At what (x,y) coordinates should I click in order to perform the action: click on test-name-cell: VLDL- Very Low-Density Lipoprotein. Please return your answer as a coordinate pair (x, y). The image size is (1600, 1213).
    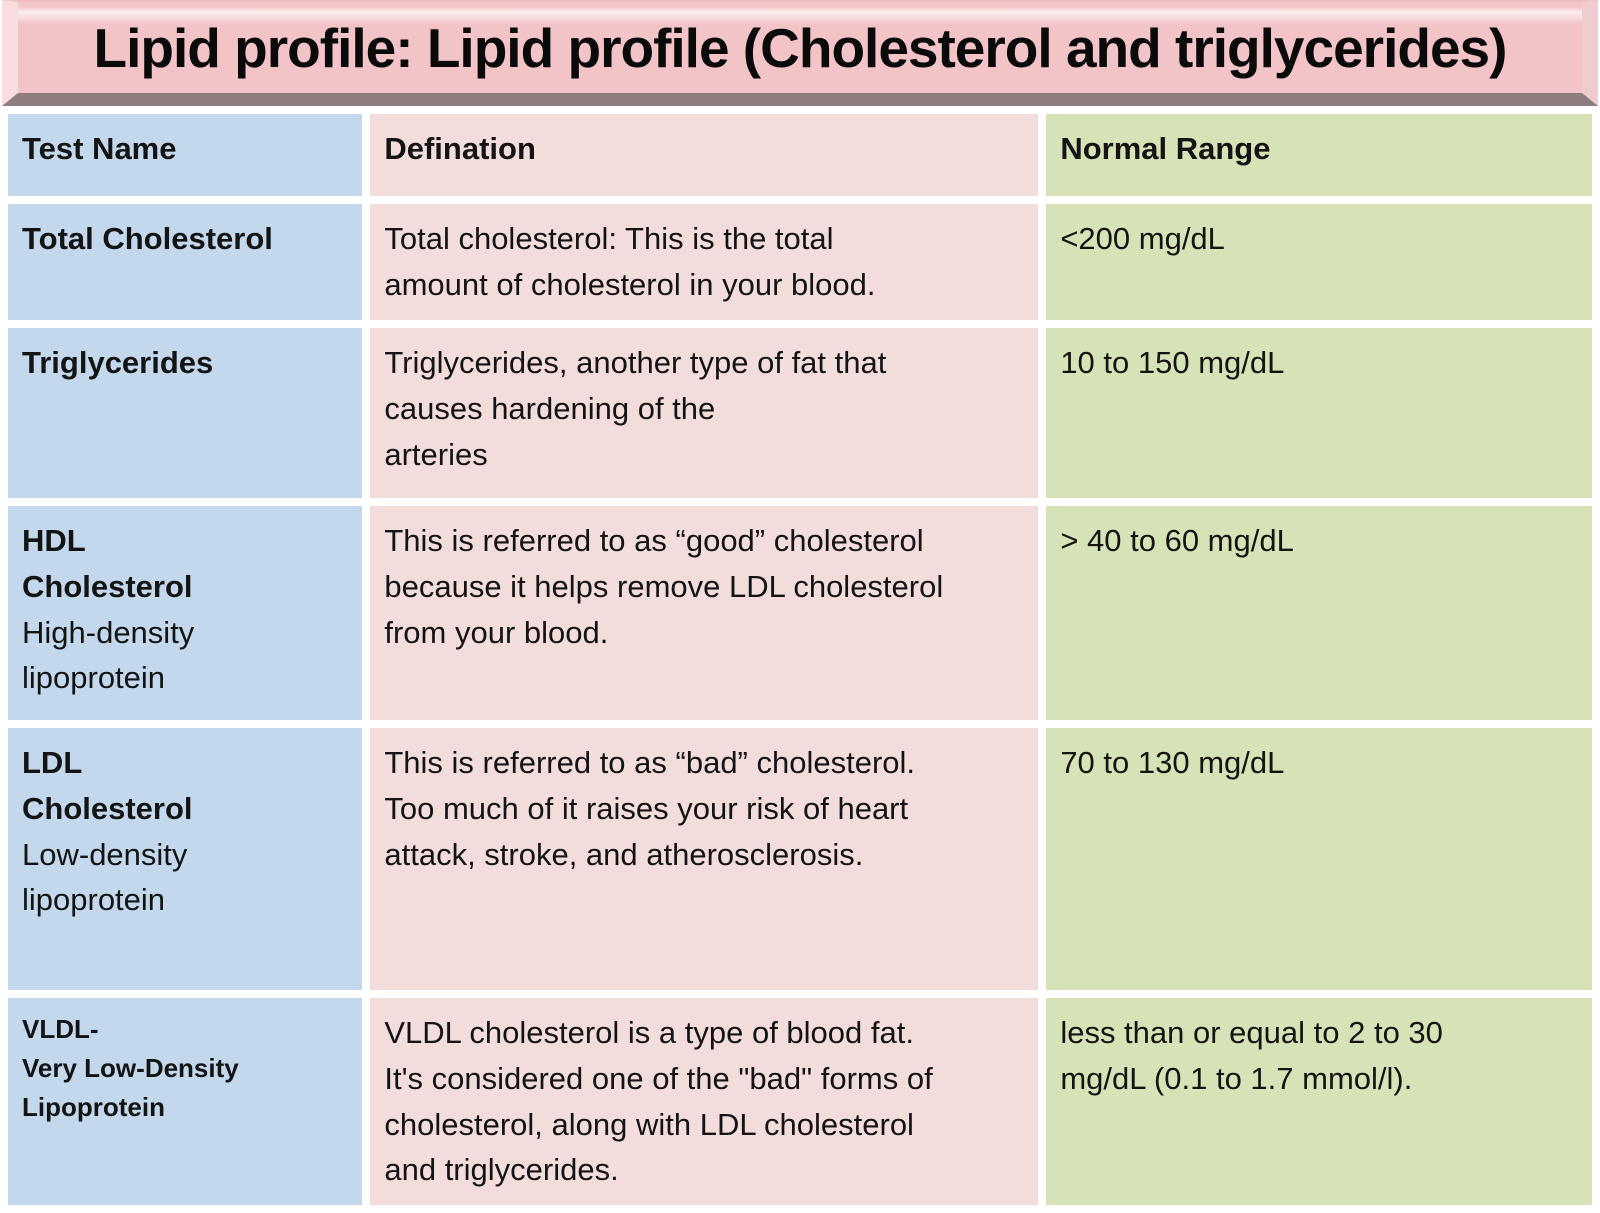
    Looking at the image, I should click on (185, 1101).